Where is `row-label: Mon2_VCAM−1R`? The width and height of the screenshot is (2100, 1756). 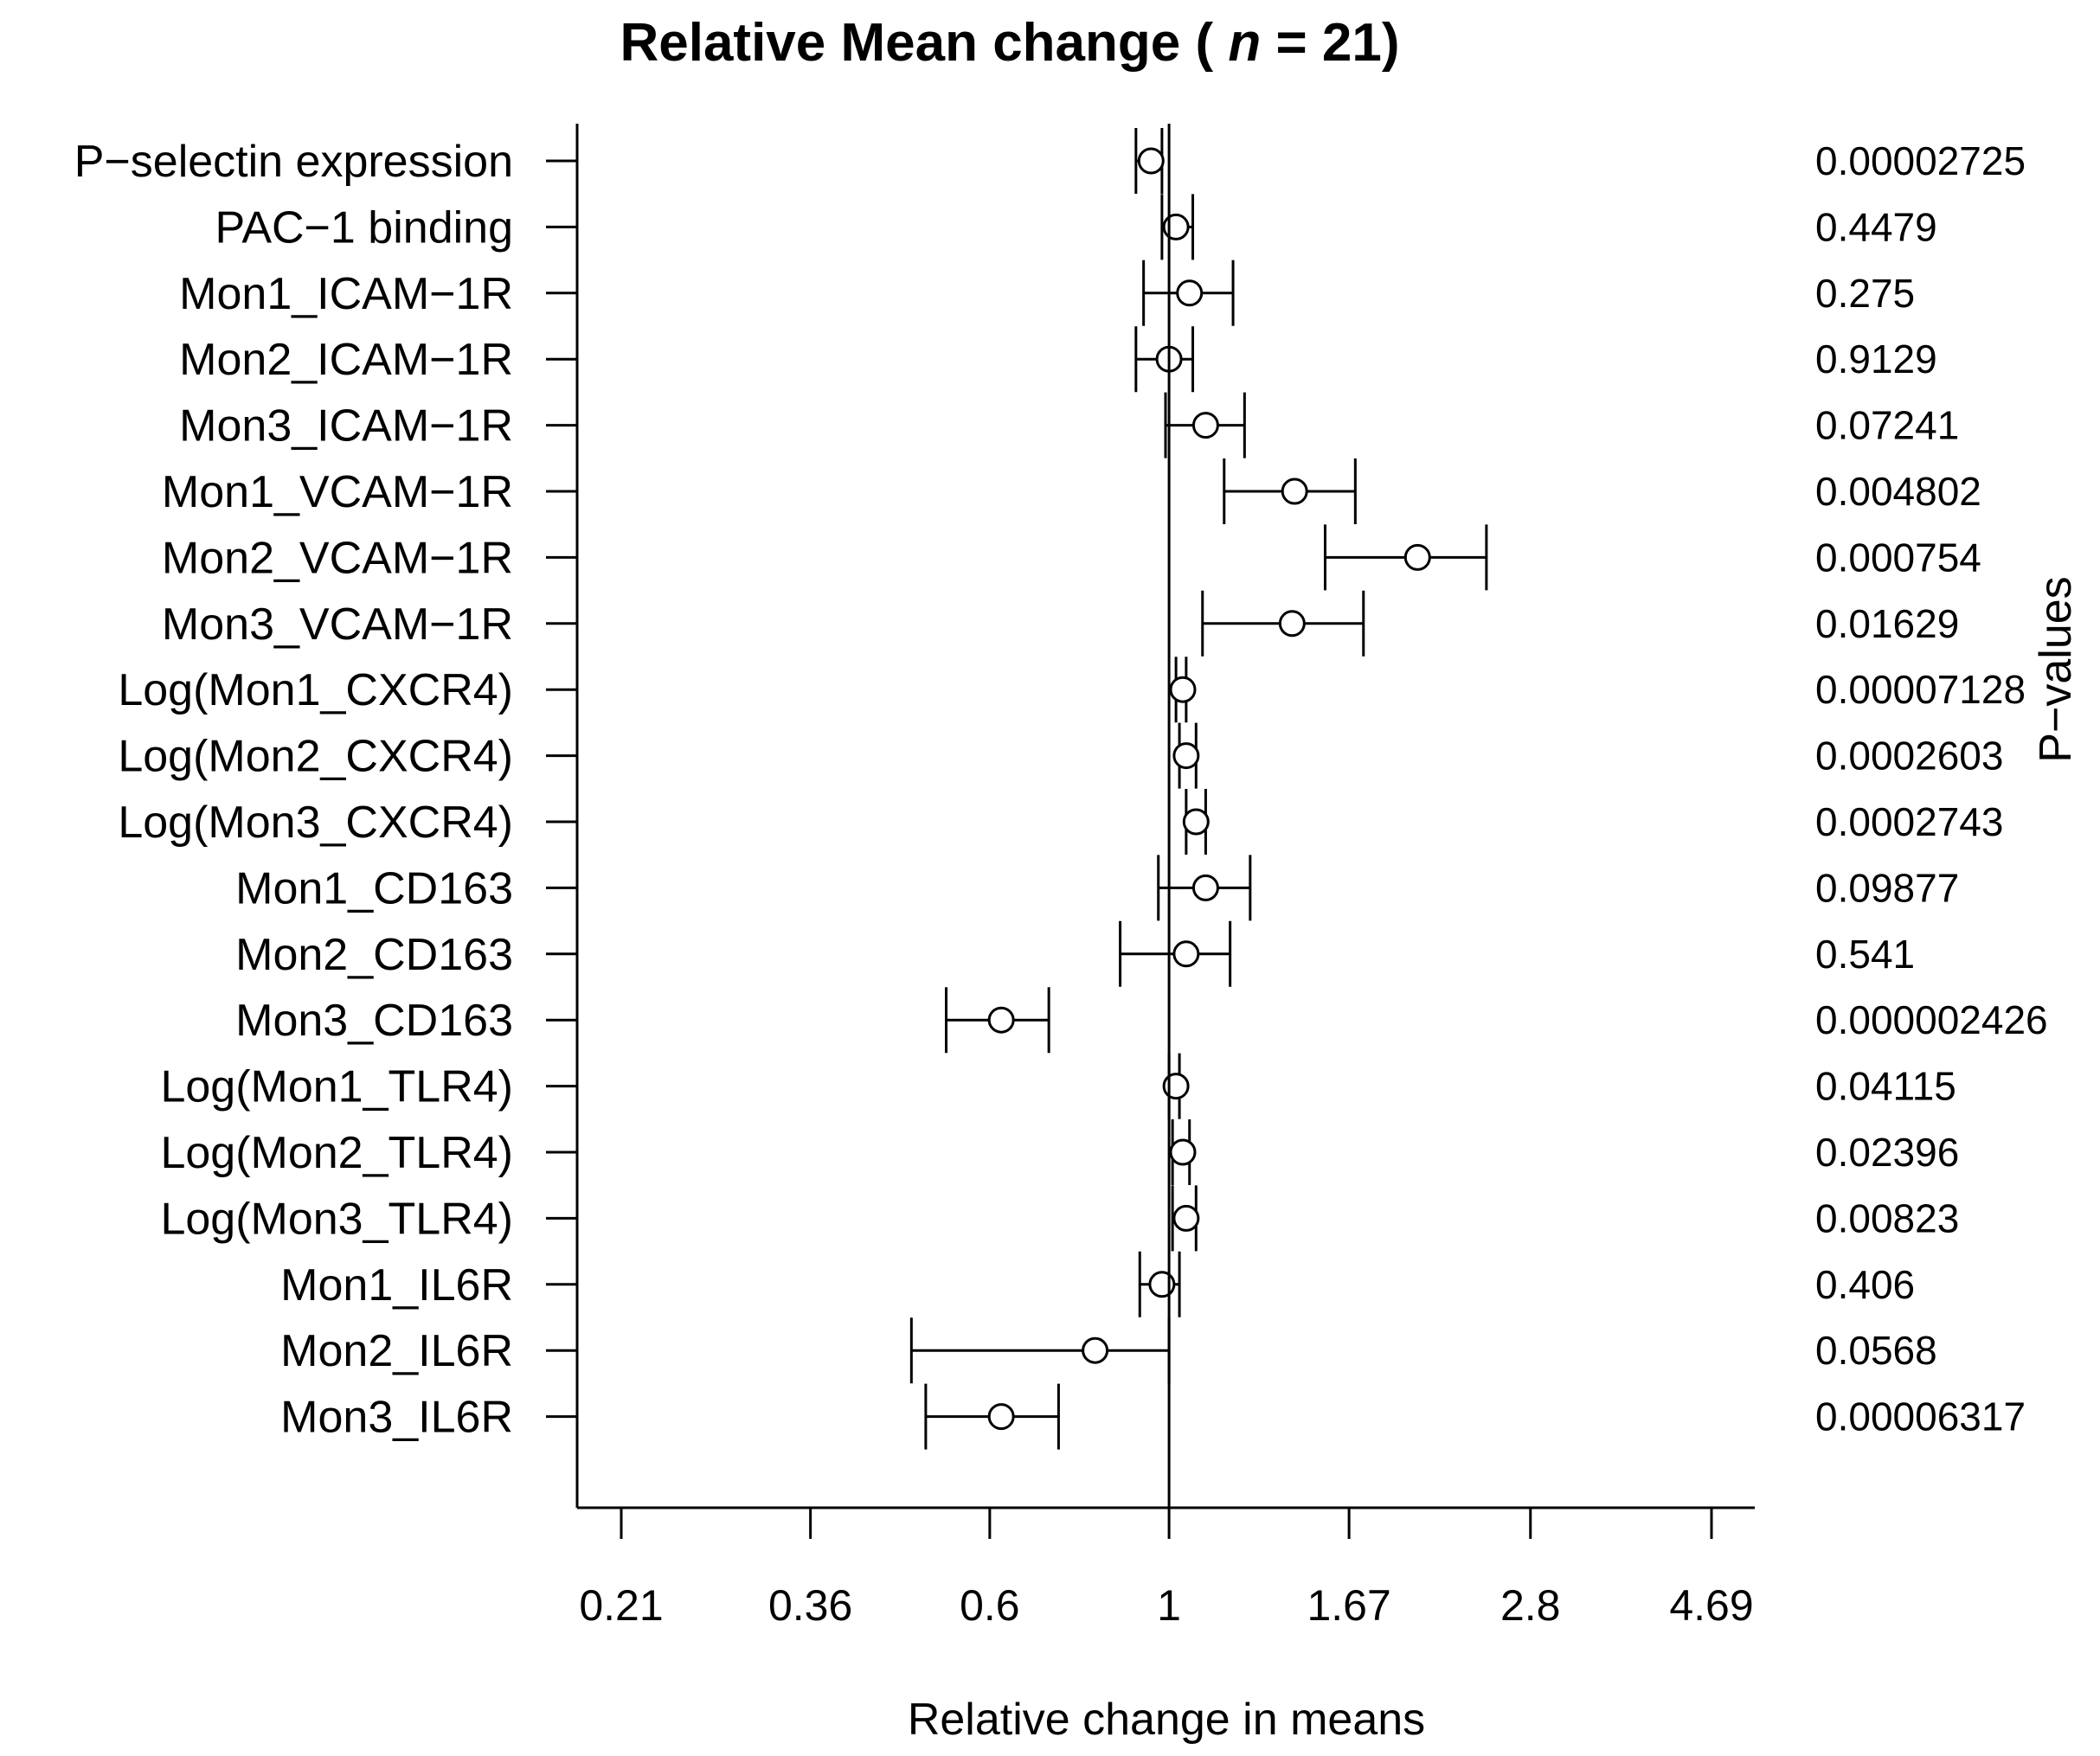
row-label: Mon2_VCAM−1R is located at coordinates (337, 558).